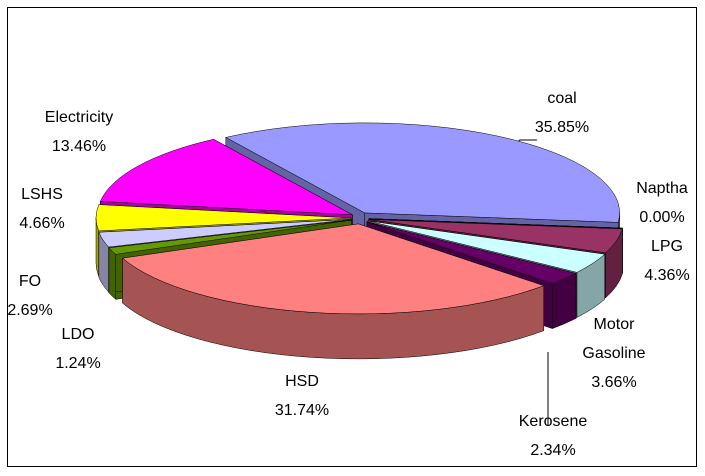  Describe the element at coordinates (553, 450) in the screenshot. I see `slice-value: 2.34%` at that location.